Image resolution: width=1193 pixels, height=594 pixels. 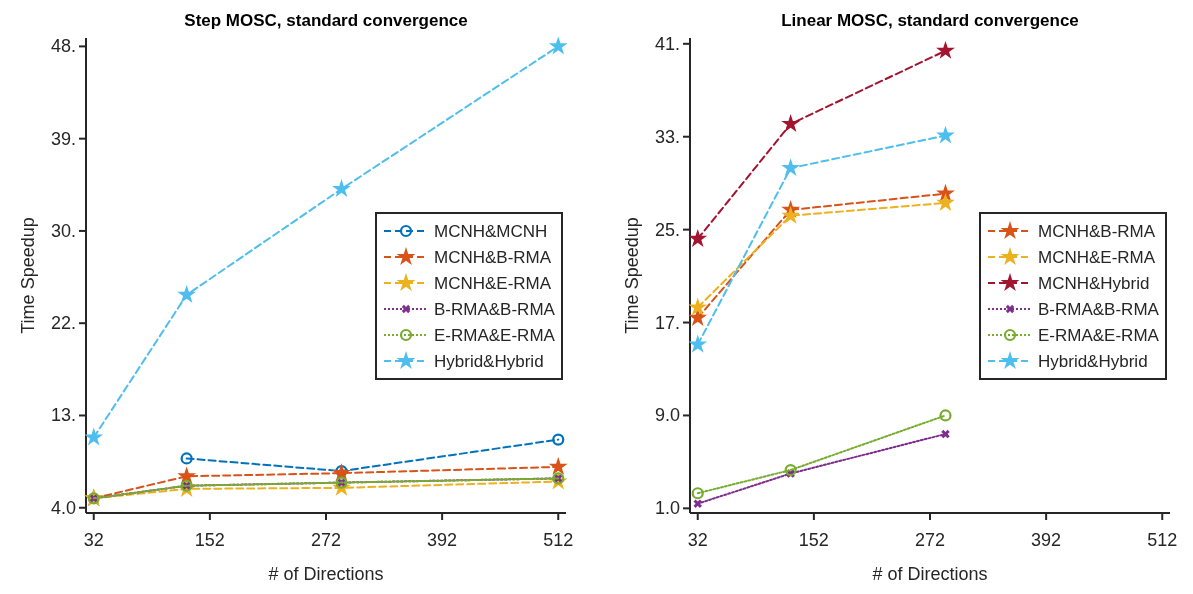 I want to click on y-tick-label: 33., so click(x=667, y=136).